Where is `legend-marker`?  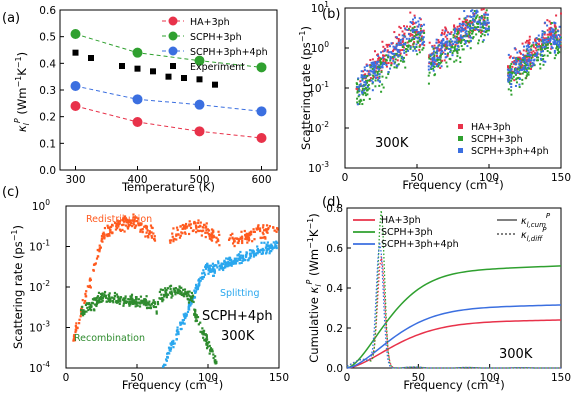 legend-marker is located at coordinates (460, 150).